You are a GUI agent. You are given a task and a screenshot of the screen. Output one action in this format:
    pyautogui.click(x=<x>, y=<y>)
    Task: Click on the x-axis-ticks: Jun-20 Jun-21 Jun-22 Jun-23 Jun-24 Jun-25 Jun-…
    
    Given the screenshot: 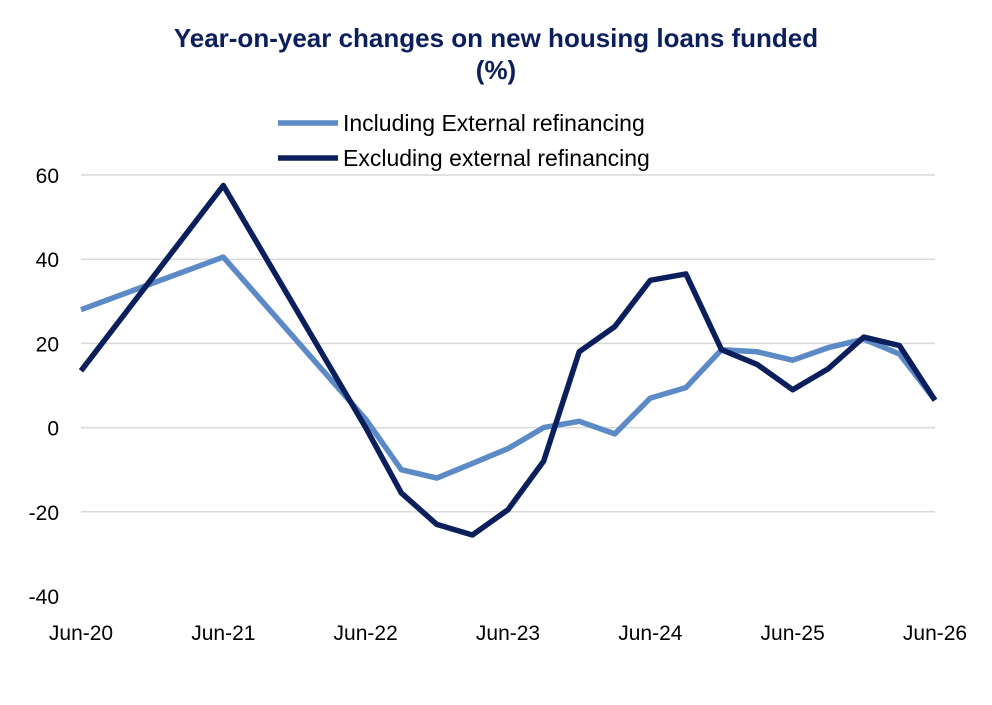 What is the action you would take?
    pyautogui.click(x=508, y=633)
    